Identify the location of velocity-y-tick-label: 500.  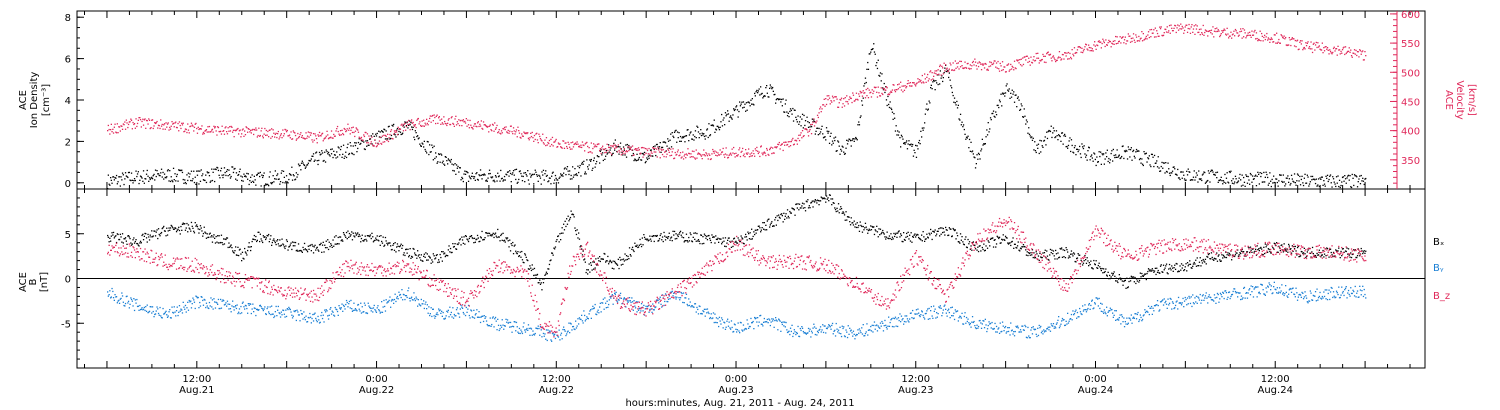
(1410, 73).